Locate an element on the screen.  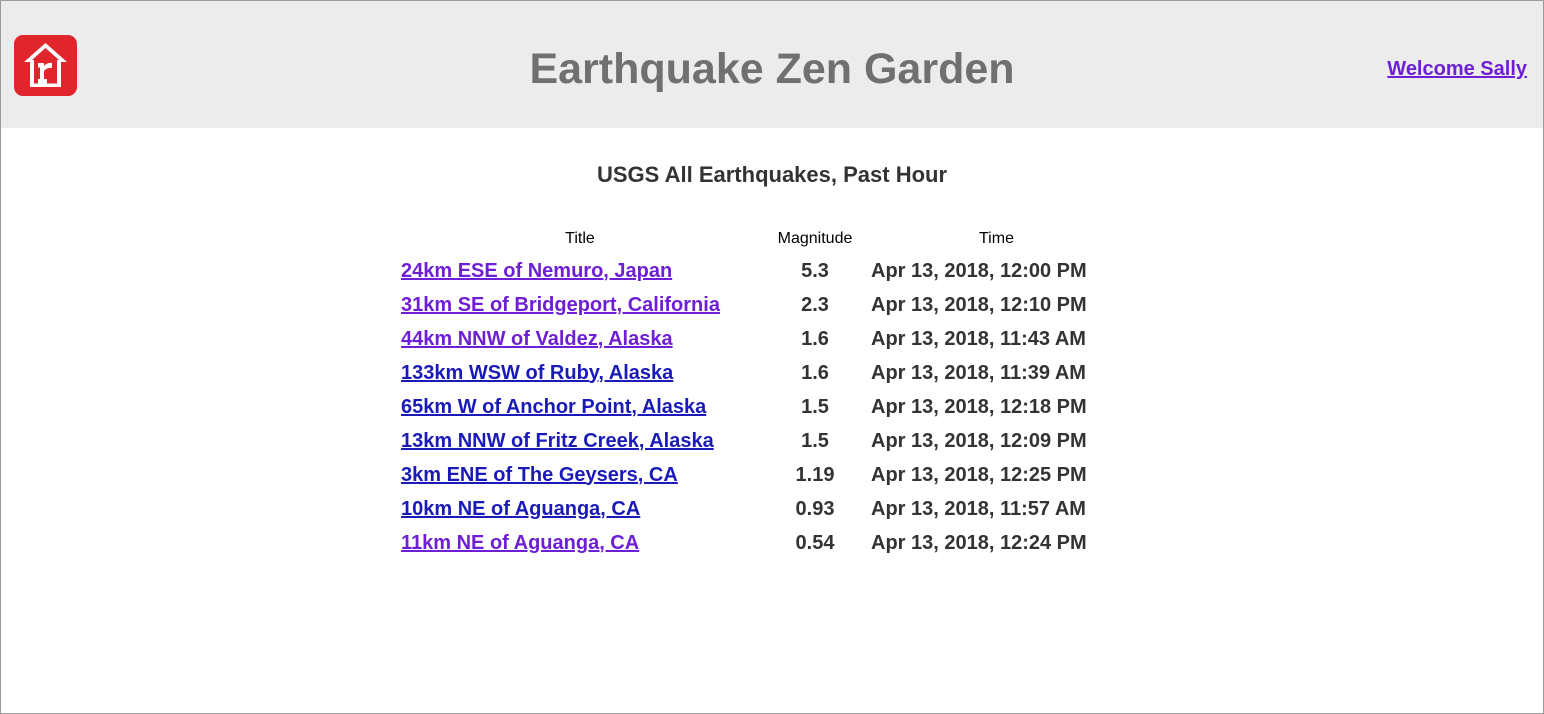
quake-magnitude: 2.3 is located at coordinates (815, 304).